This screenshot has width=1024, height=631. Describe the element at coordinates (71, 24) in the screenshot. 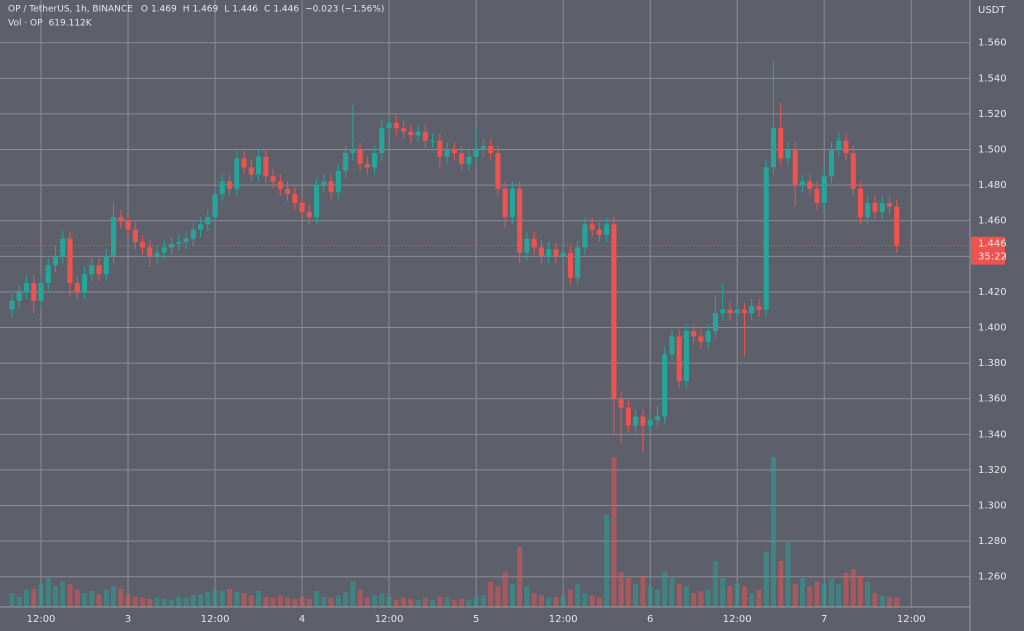

I see `volume-value: 619.112K` at that location.